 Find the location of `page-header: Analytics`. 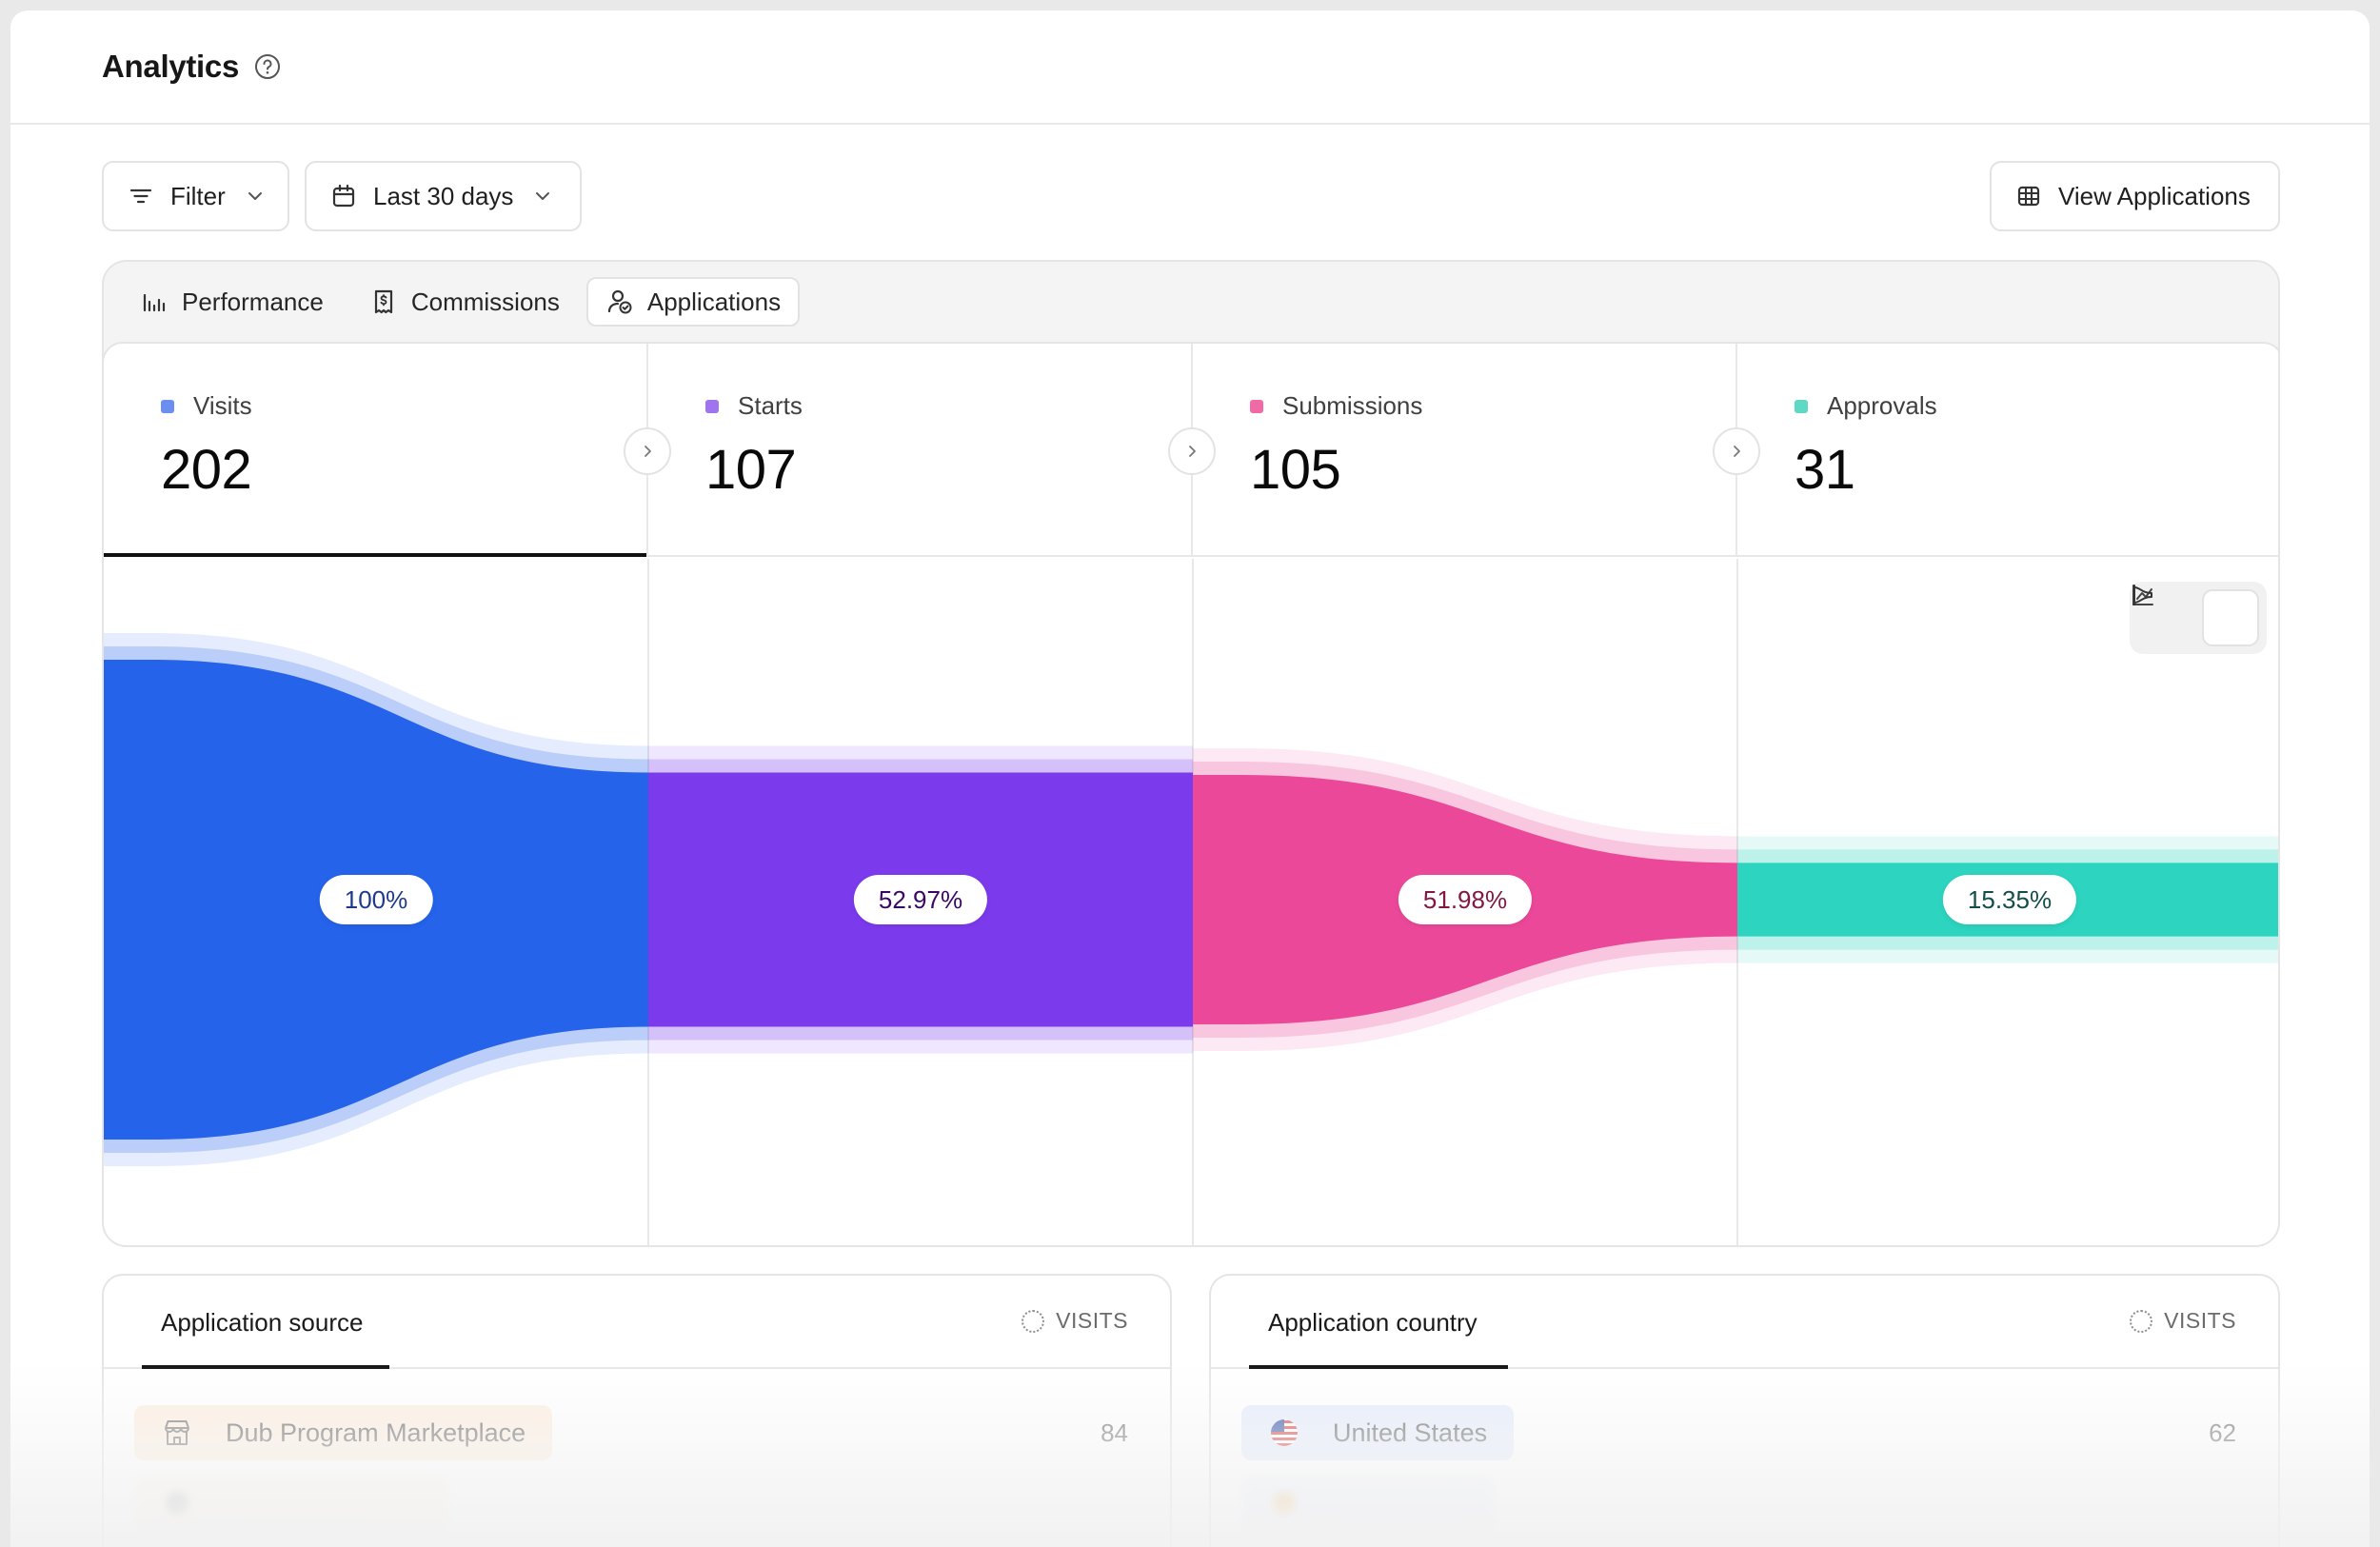

page-header: Analytics is located at coordinates (1190, 67).